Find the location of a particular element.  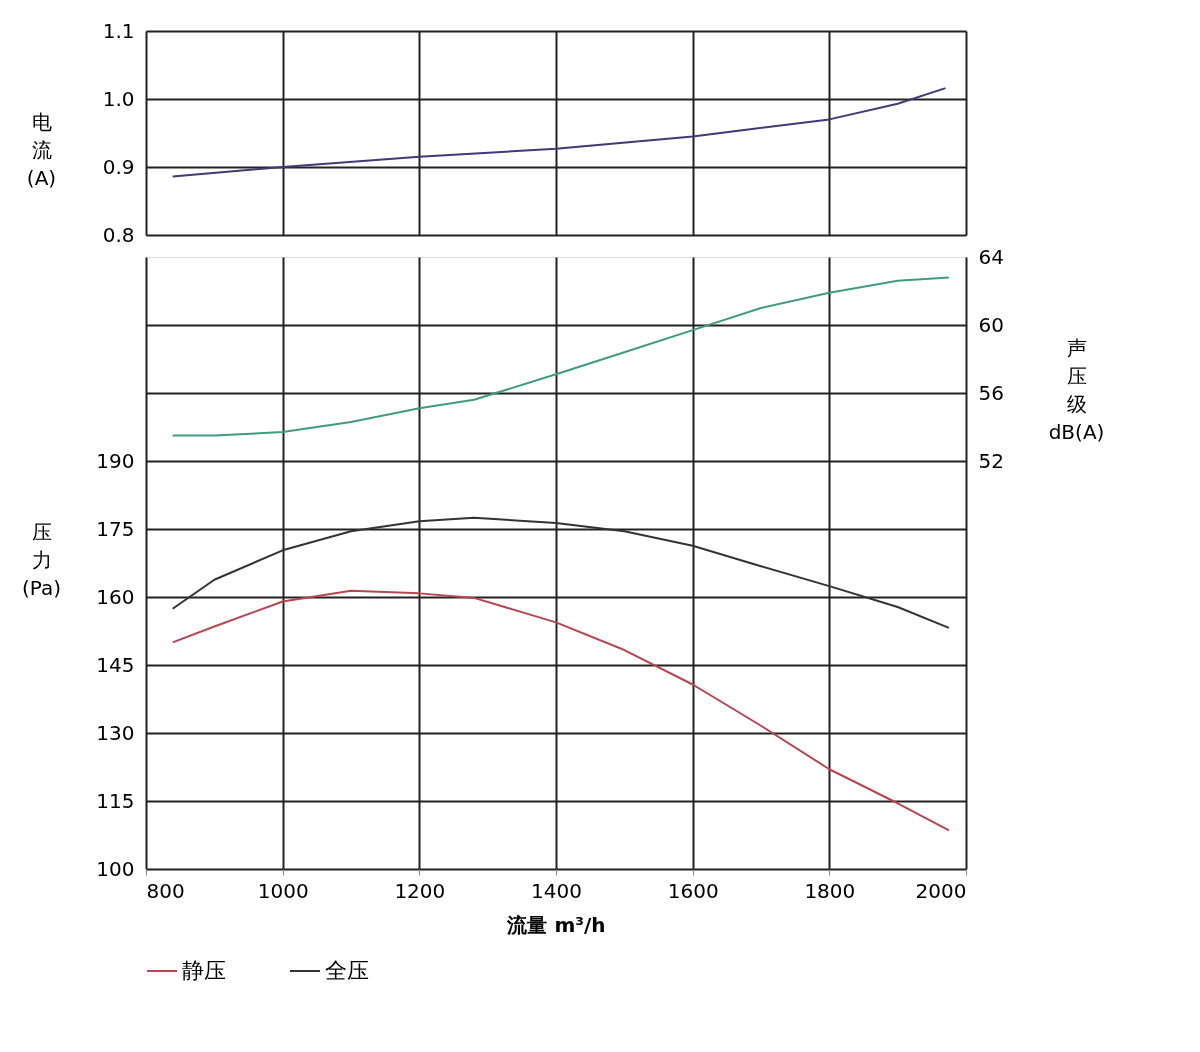

y2-tick-label: 56 is located at coordinates (991, 392).